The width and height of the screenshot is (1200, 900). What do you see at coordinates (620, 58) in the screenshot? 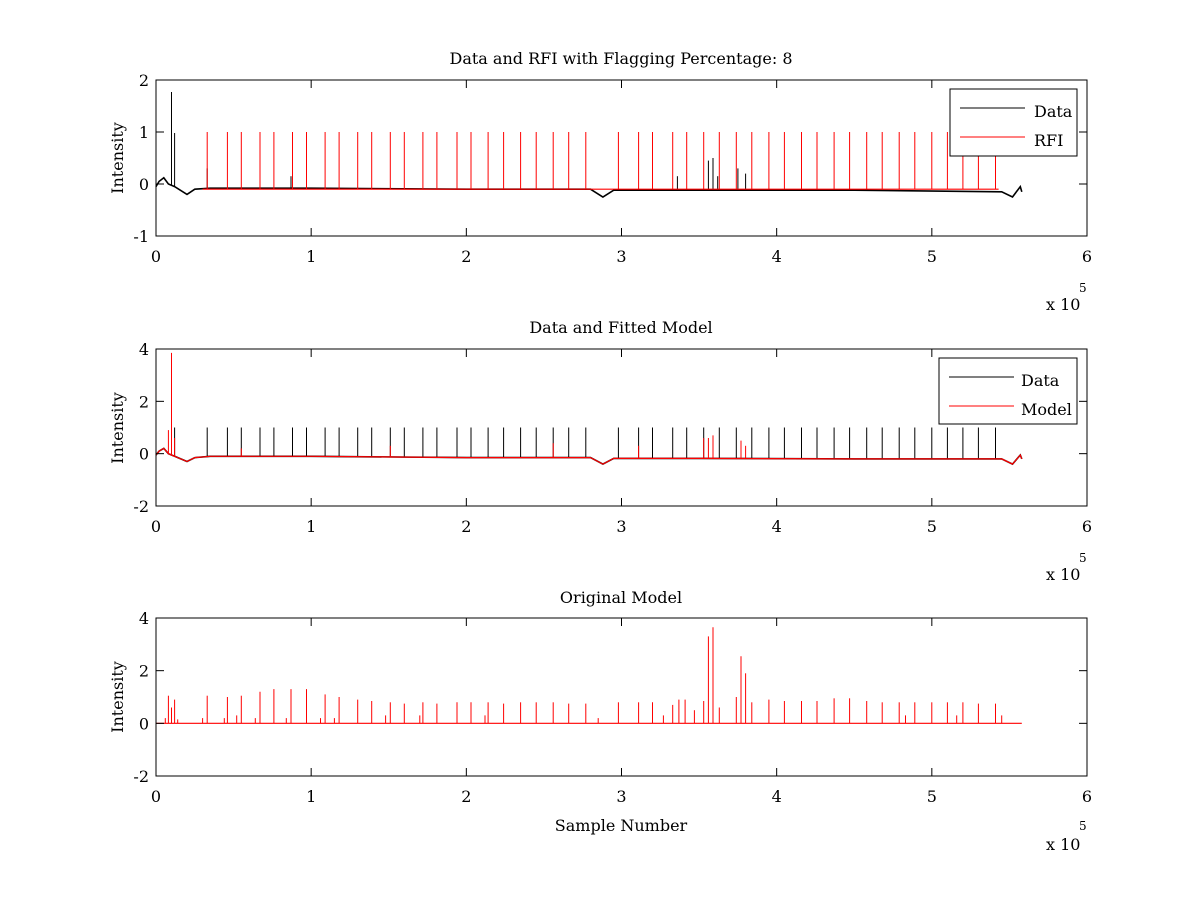
I see `chart-title: Data and RFI with Flagging Percentage: 8` at bounding box center [620, 58].